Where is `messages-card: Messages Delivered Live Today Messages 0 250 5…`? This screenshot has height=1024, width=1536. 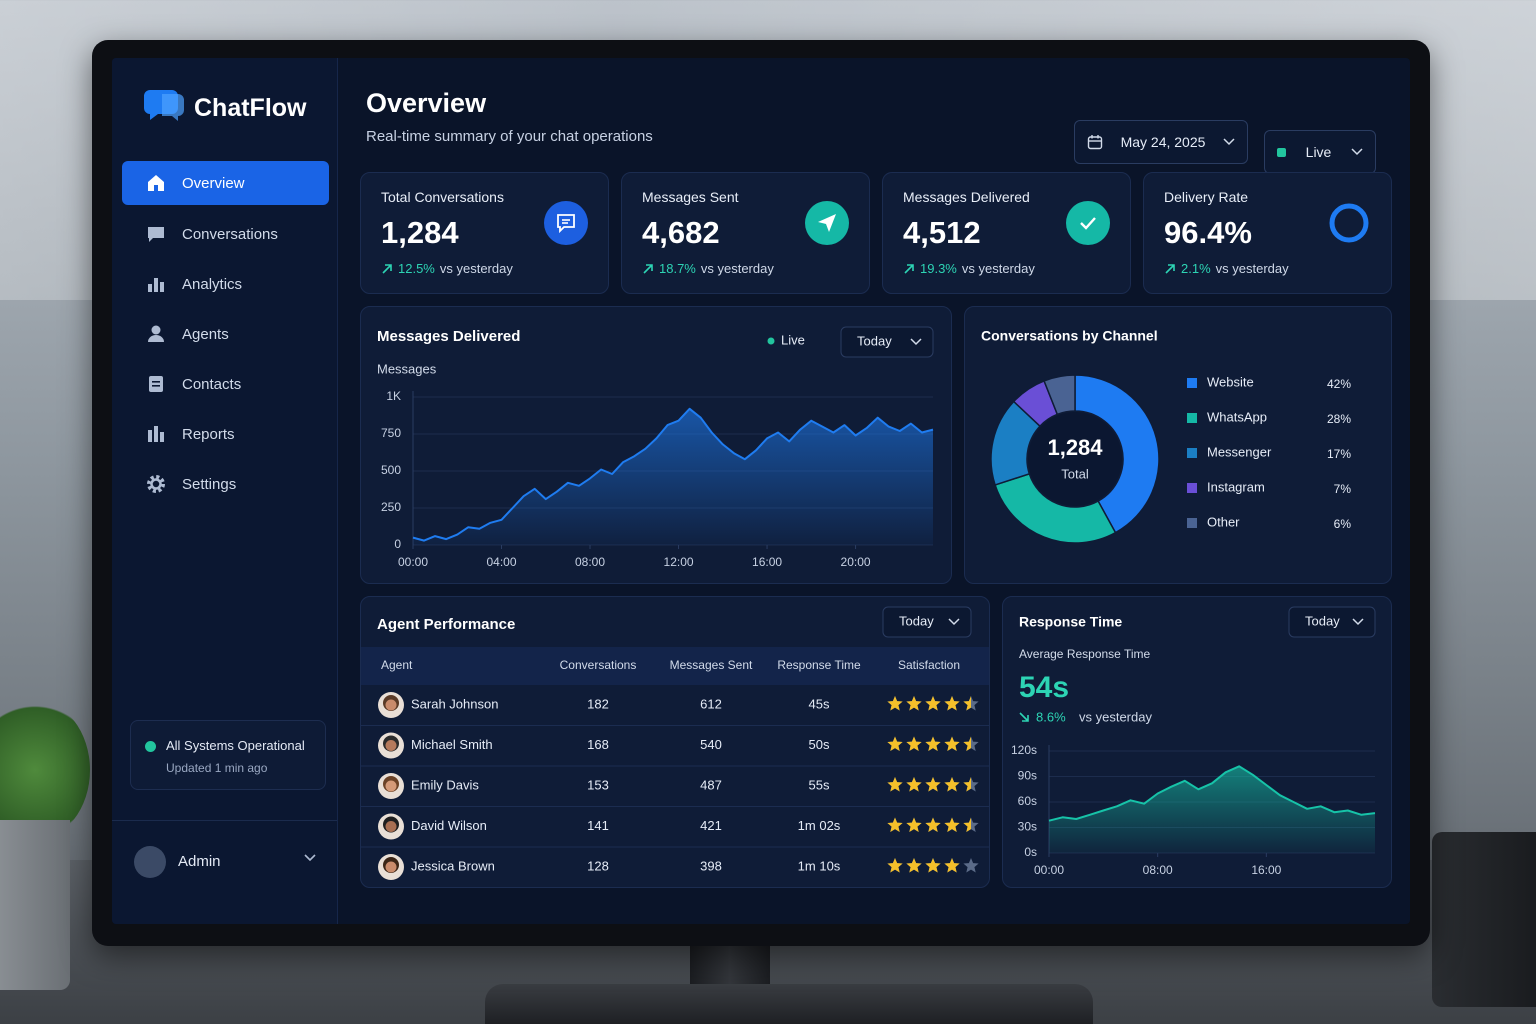 messages-card: Messages Delivered Live Today Messages 0 250 5… is located at coordinates (656, 445).